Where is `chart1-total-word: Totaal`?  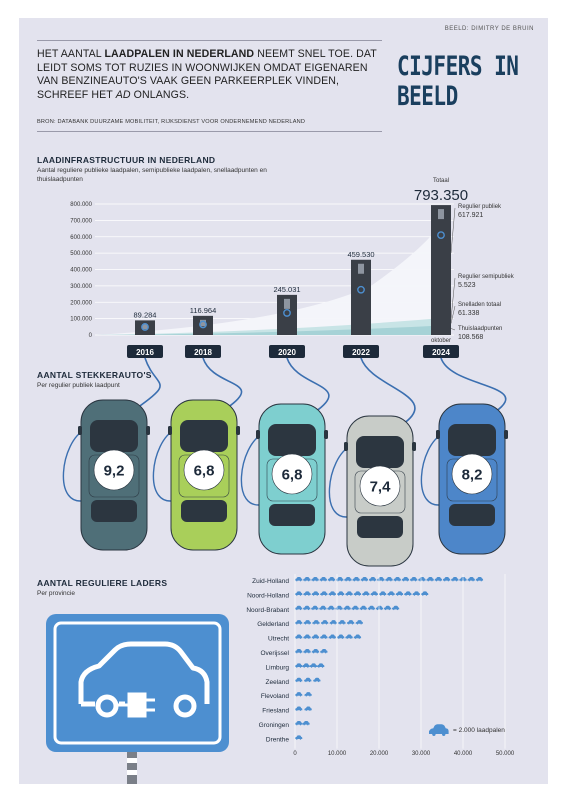 chart1-total-word: Totaal is located at coordinates (441, 181).